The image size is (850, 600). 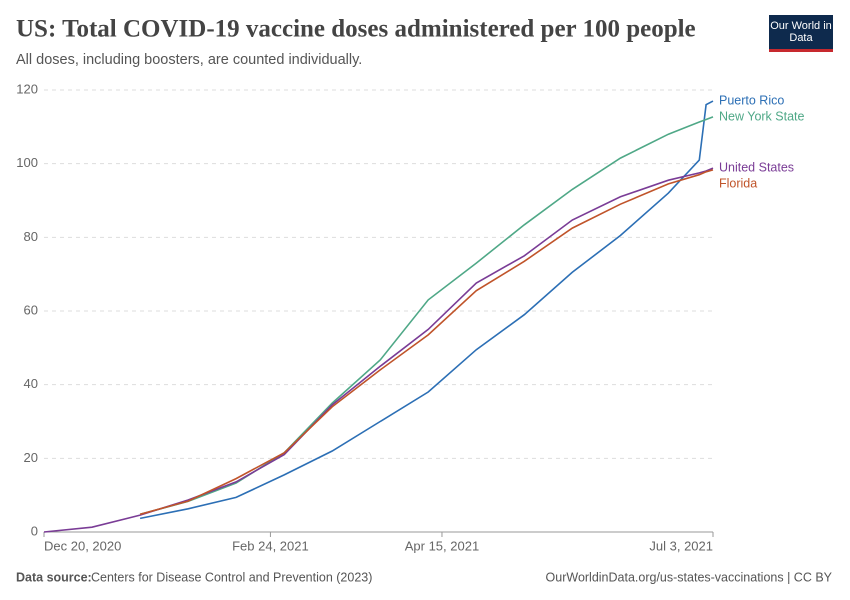 I want to click on logo: Our World in Data, so click(x=801, y=33).